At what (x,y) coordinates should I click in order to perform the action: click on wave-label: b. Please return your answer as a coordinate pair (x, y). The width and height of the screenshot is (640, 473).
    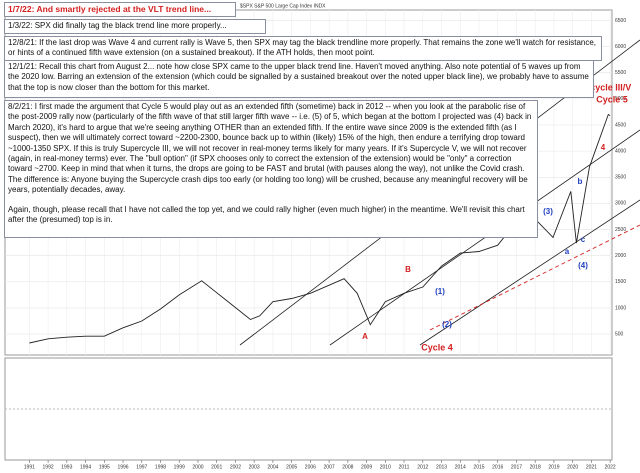
    Looking at the image, I should click on (580, 181).